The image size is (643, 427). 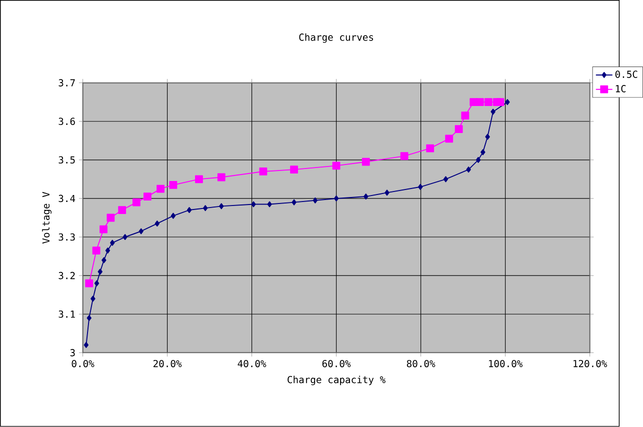 I want to click on chart-title: Charge curves, so click(x=336, y=38).